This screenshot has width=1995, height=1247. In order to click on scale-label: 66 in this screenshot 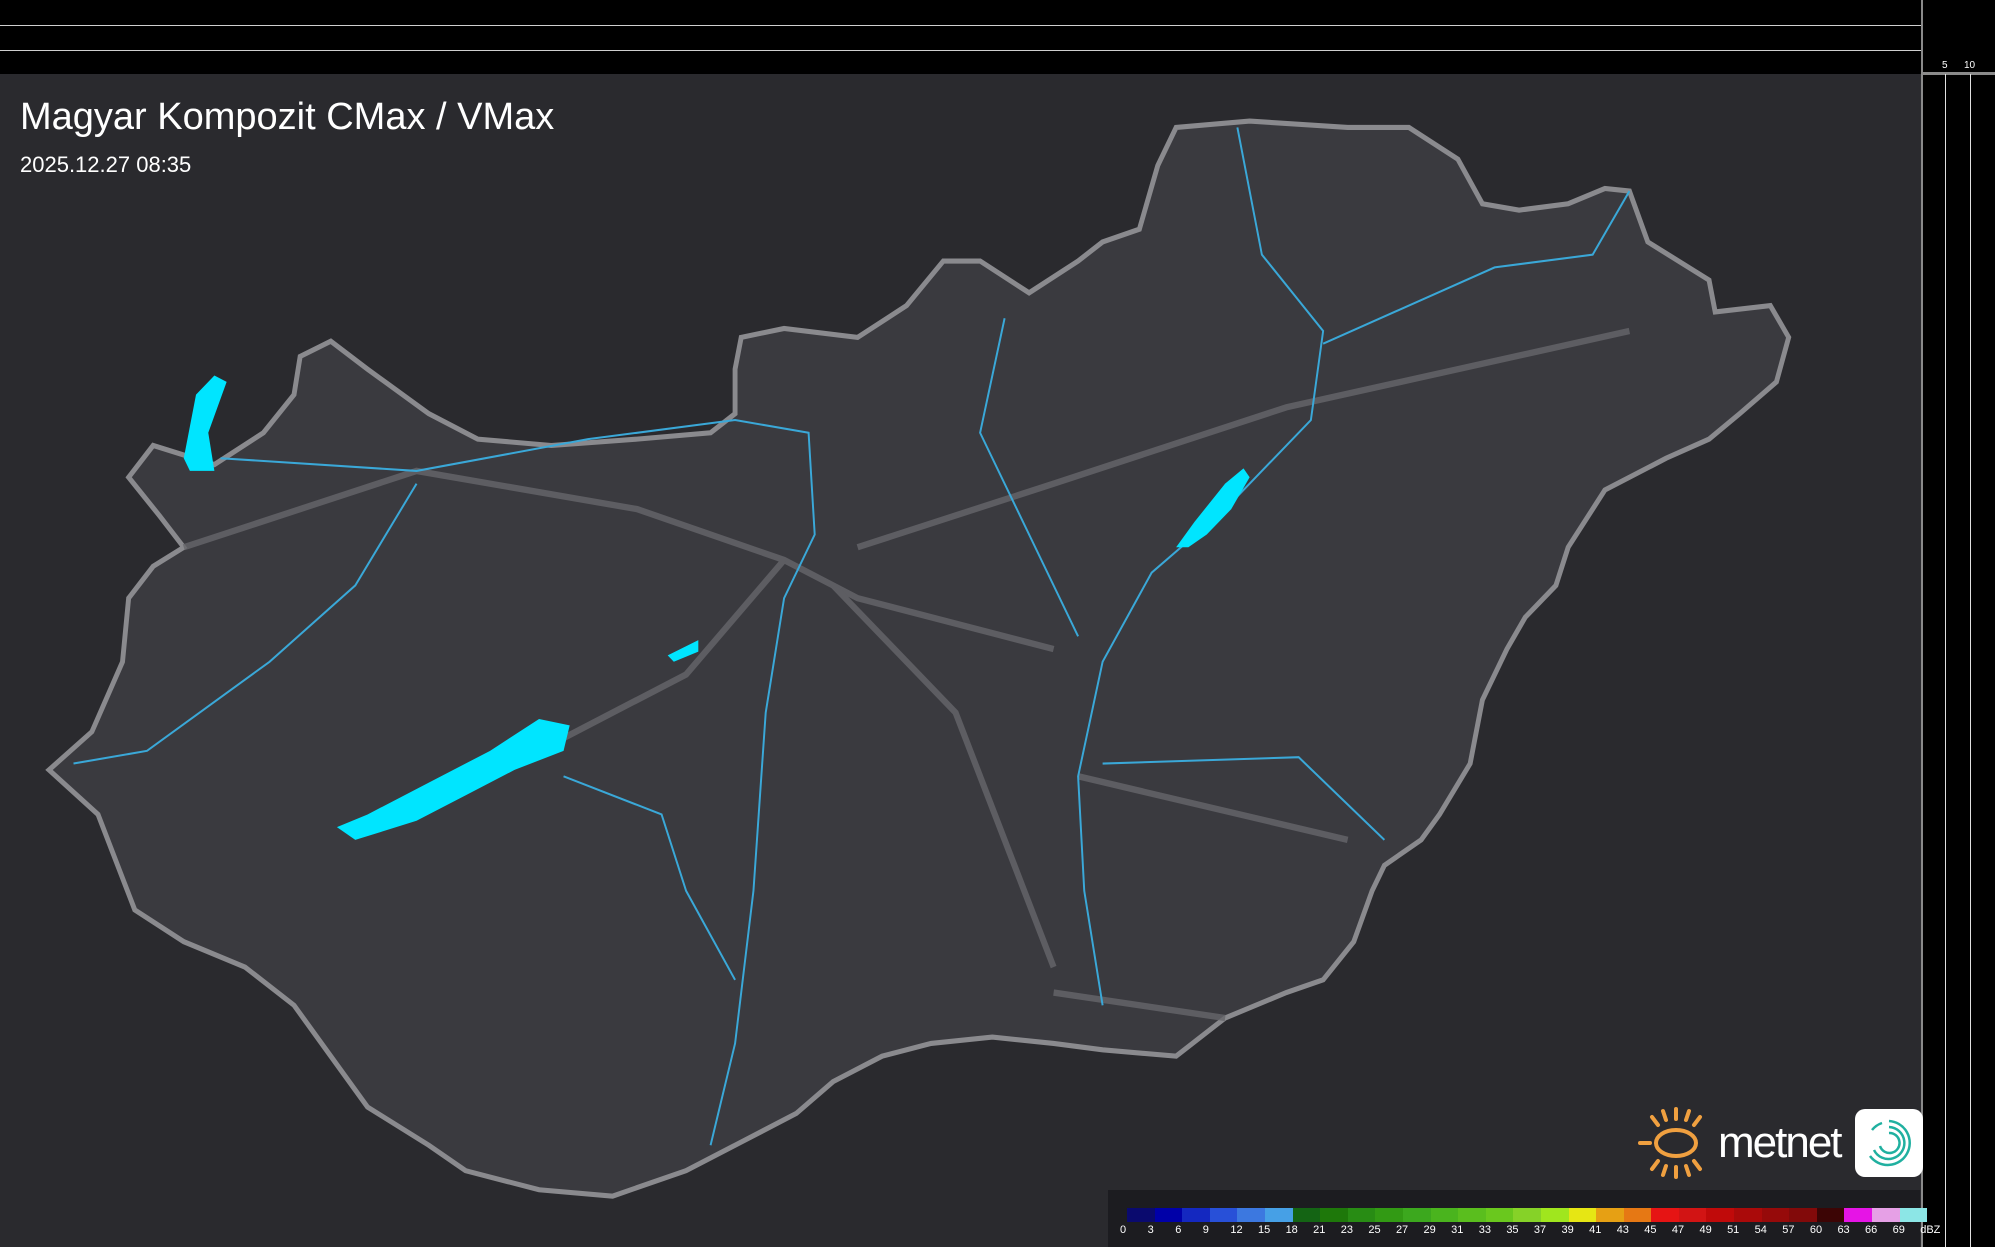, I will do `click(1871, 1230)`.